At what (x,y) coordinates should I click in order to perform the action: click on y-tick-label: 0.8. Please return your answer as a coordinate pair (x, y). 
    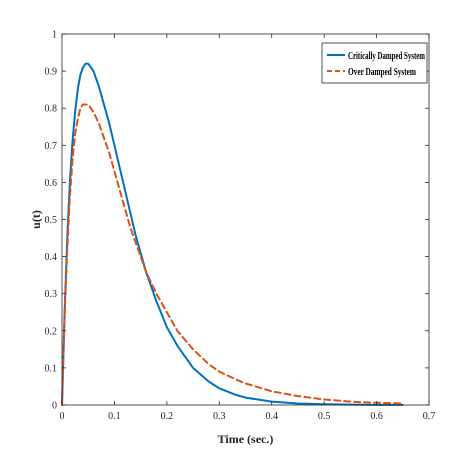
    Looking at the image, I should click on (51, 109).